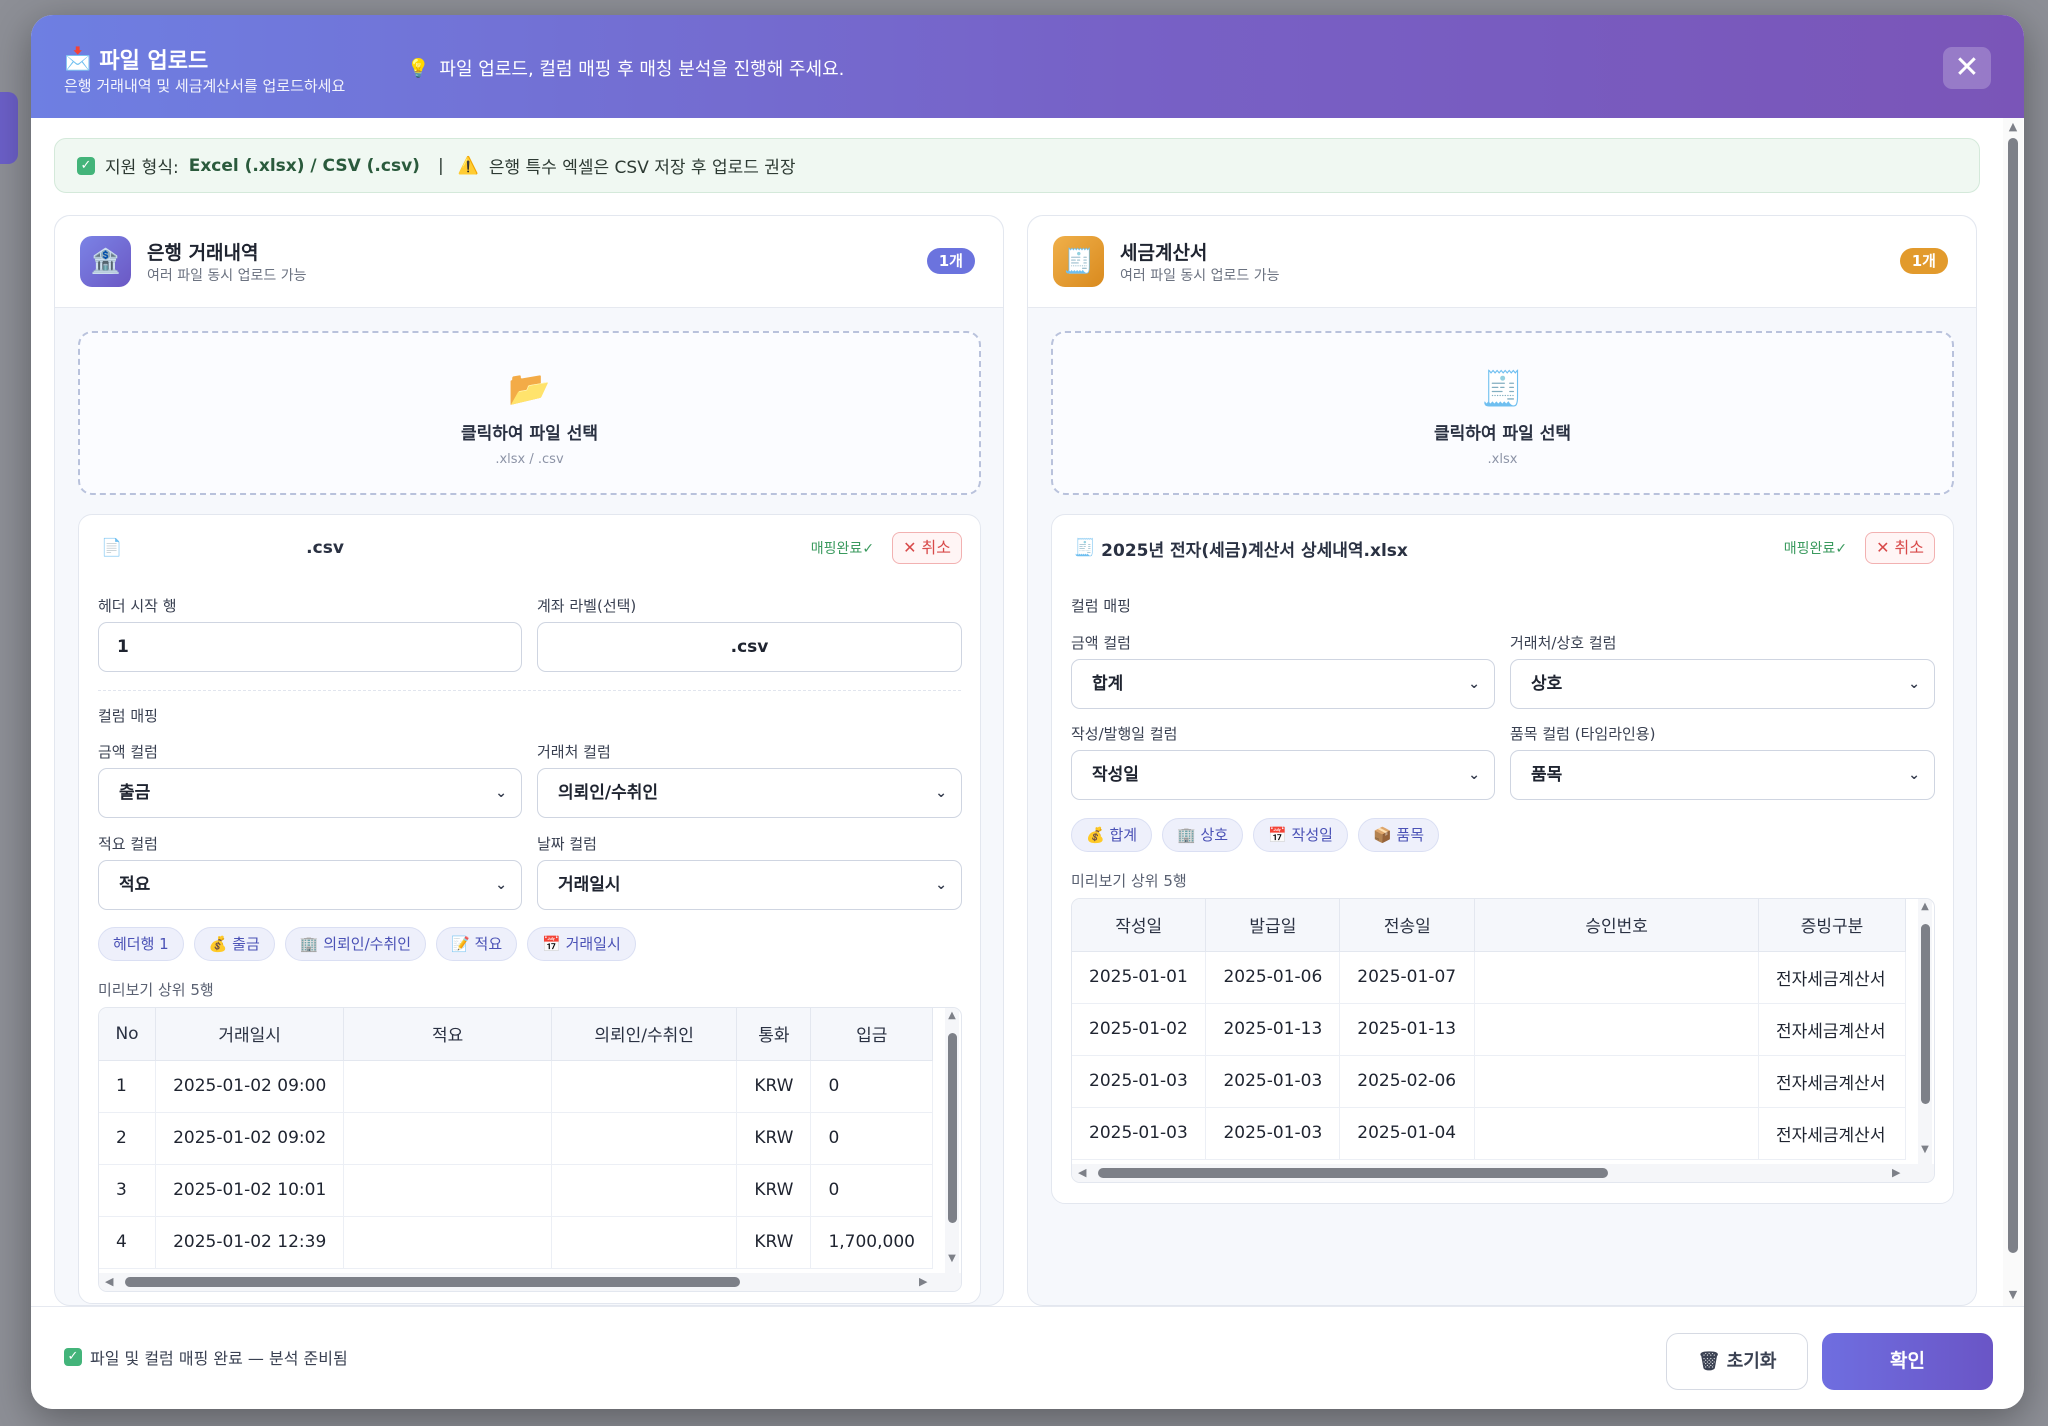  I want to click on tax-file-row: 🧾 2025년 전자(세금)계산서 상세내역.xlsx 매핑완료✓ ✕ 취소, so click(1504, 548).